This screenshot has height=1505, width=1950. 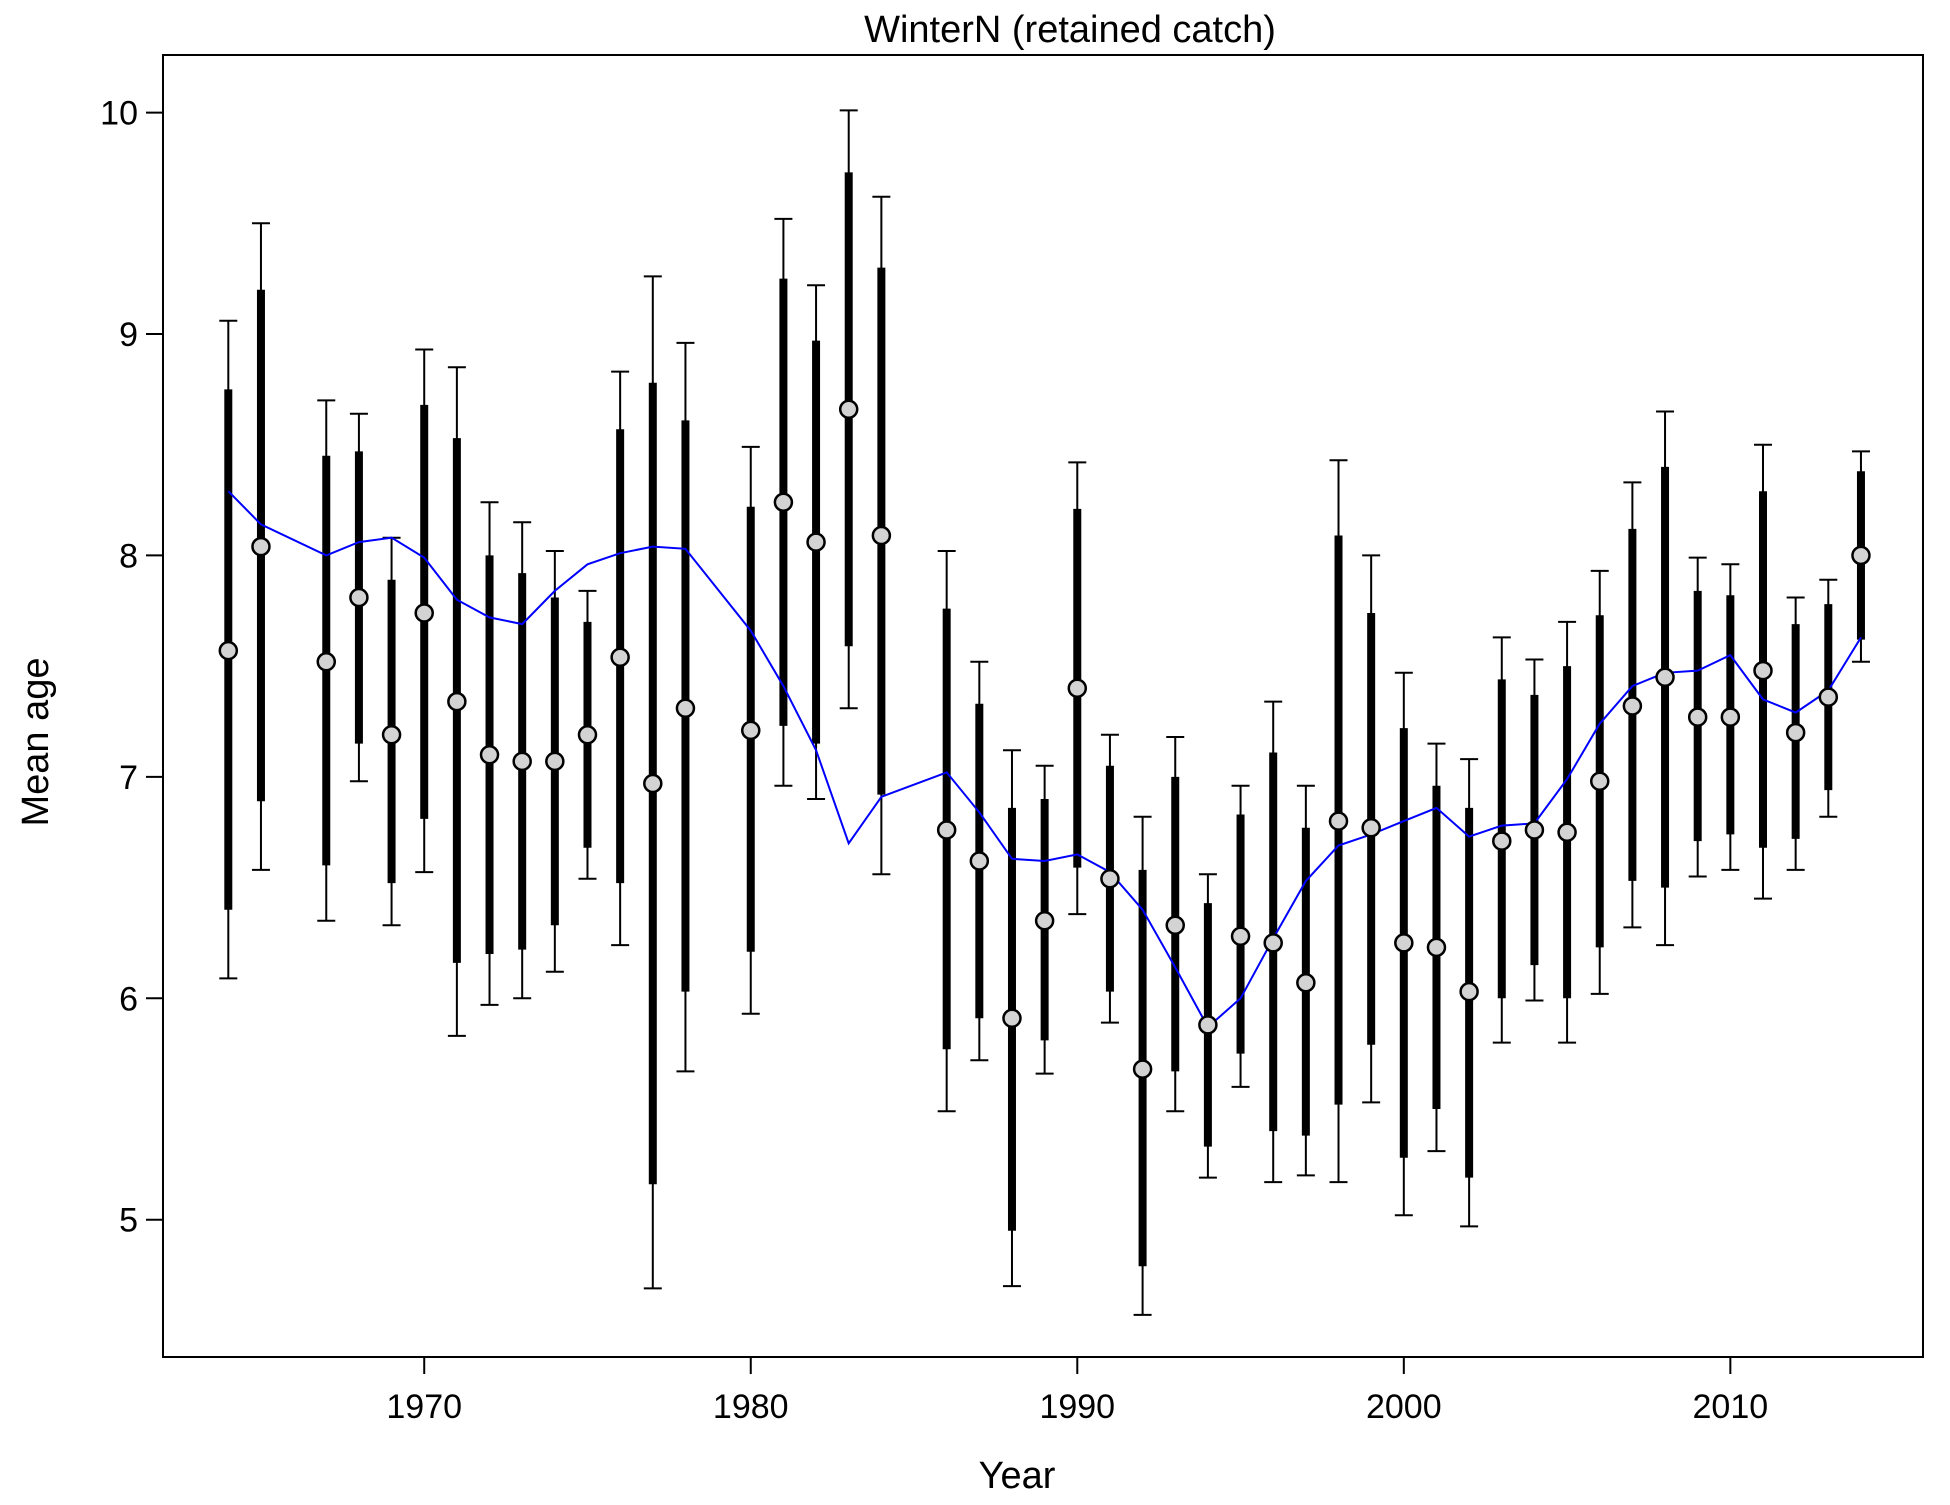 I want to click on x-tick-label: 2000, so click(x=1404, y=1407).